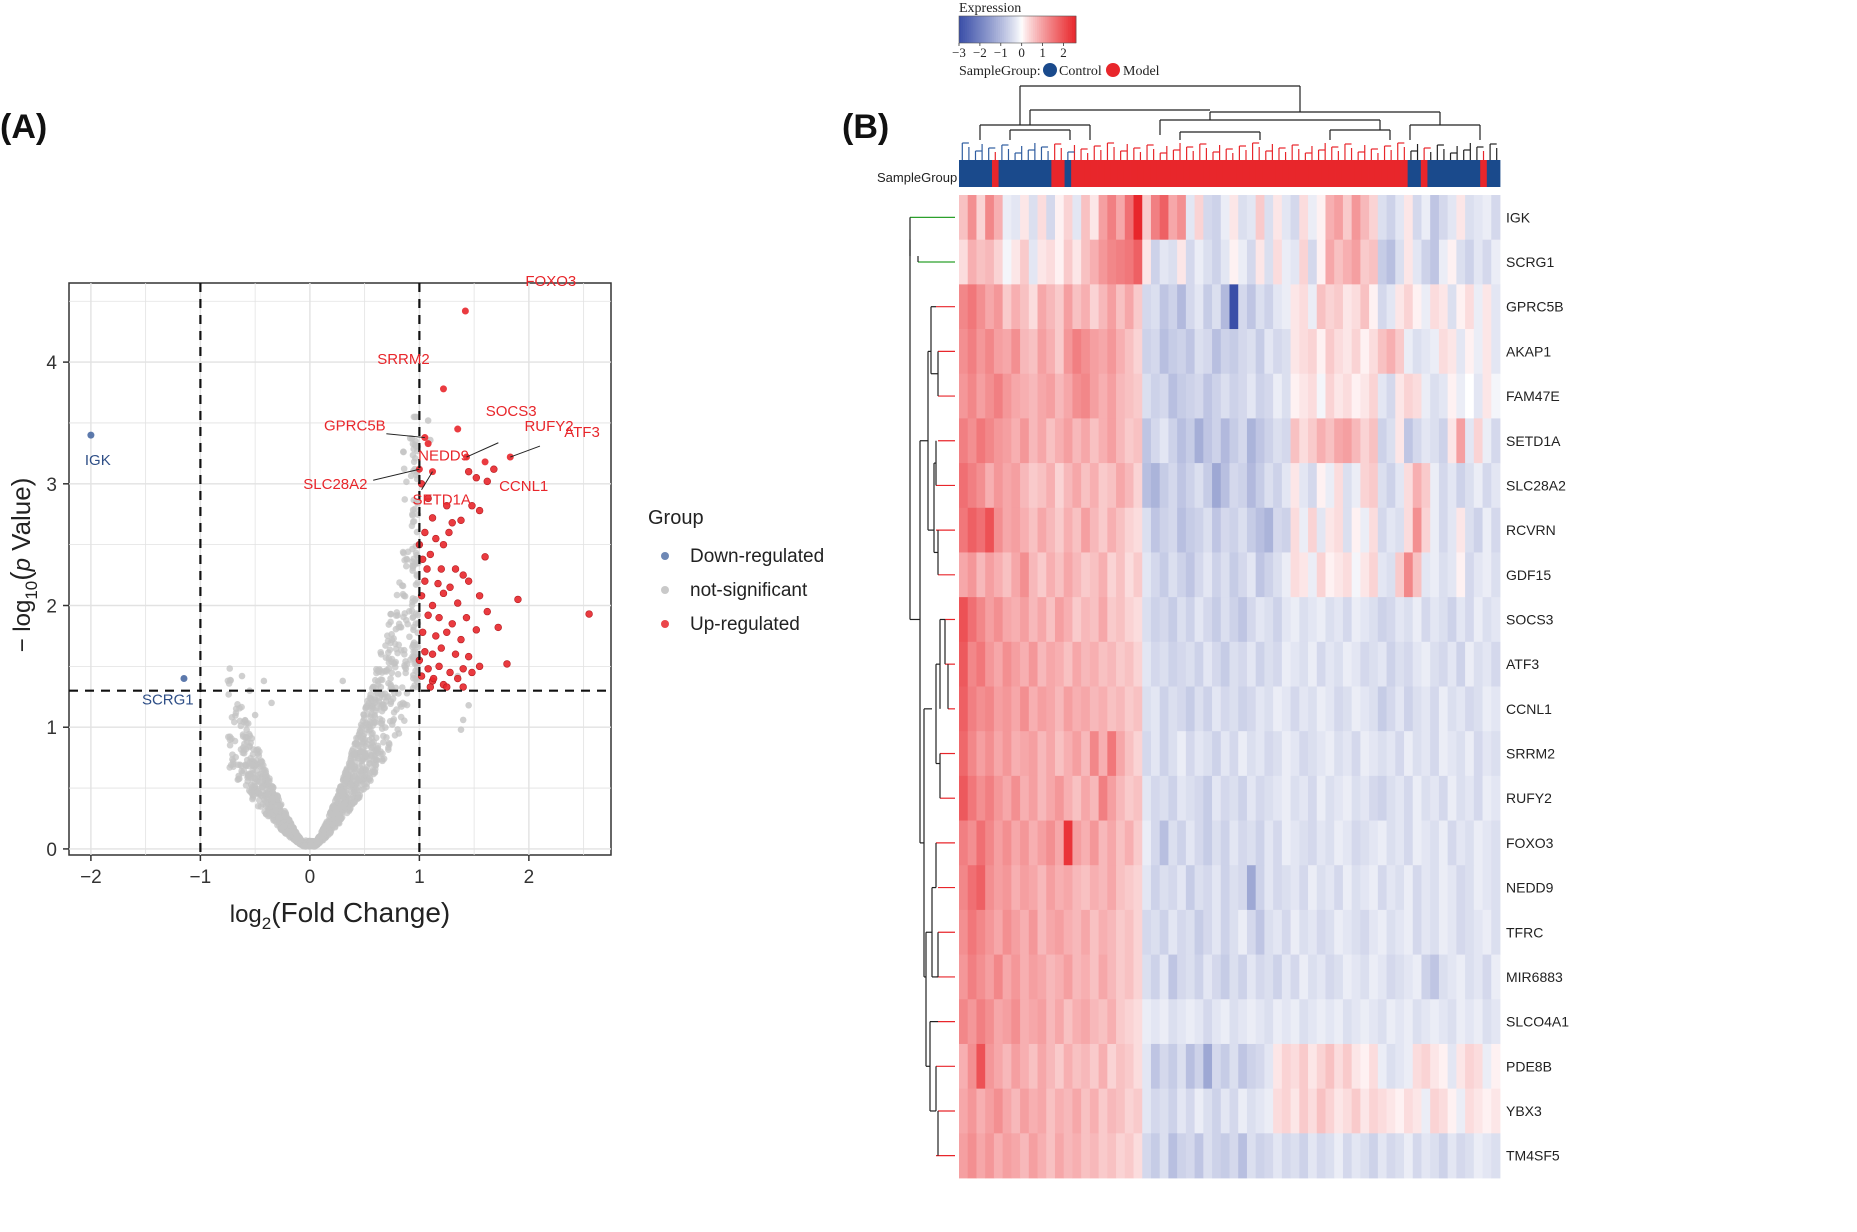 The image size is (1857, 1232). I want to click on row-dendrogram, so click(932, 686).